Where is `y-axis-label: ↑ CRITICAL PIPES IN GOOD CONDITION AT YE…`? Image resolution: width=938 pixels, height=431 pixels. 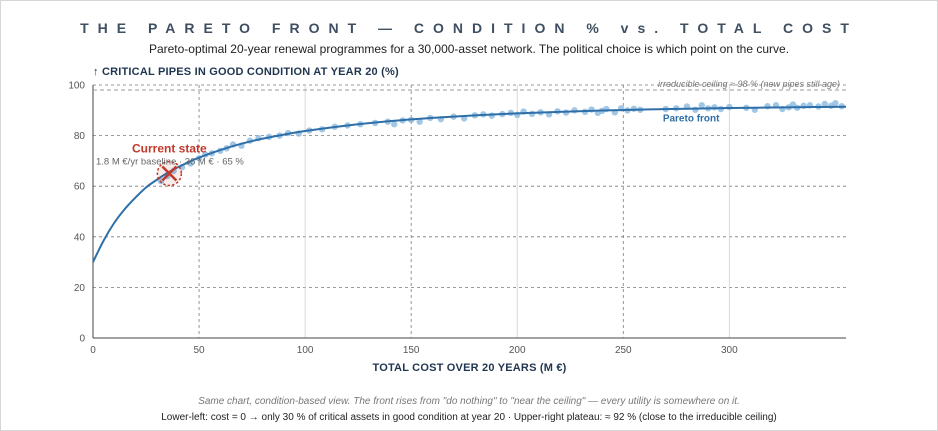 y-axis-label: ↑ CRITICAL PIPES IN GOOD CONDITION AT YE… is located at coordinates (246, 72).